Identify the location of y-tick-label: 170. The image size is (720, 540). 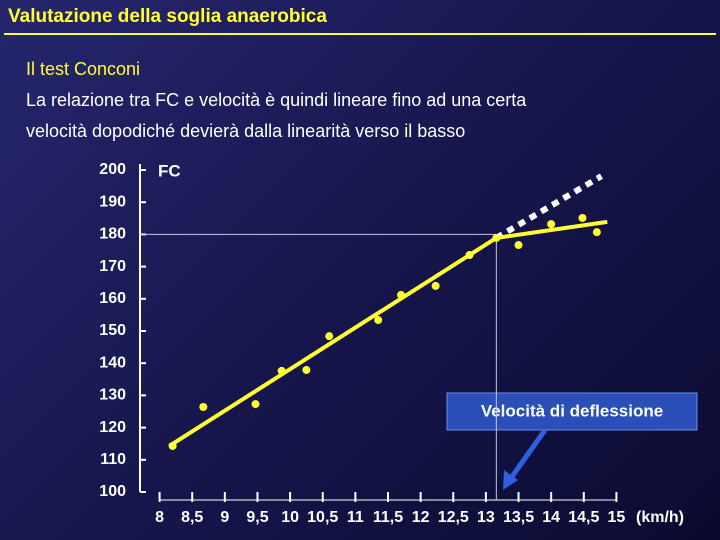
(112, 266).